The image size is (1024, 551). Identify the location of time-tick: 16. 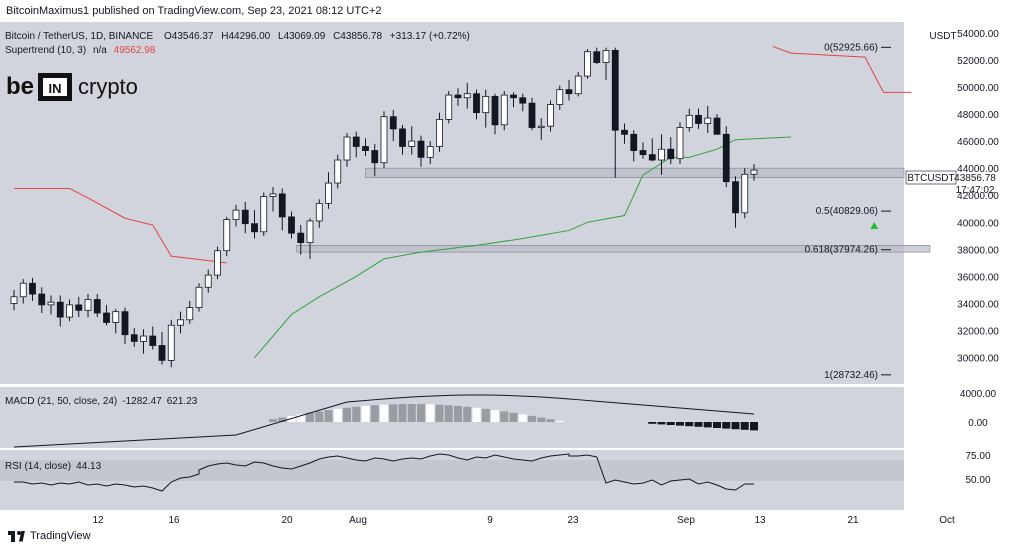
(174, 520).